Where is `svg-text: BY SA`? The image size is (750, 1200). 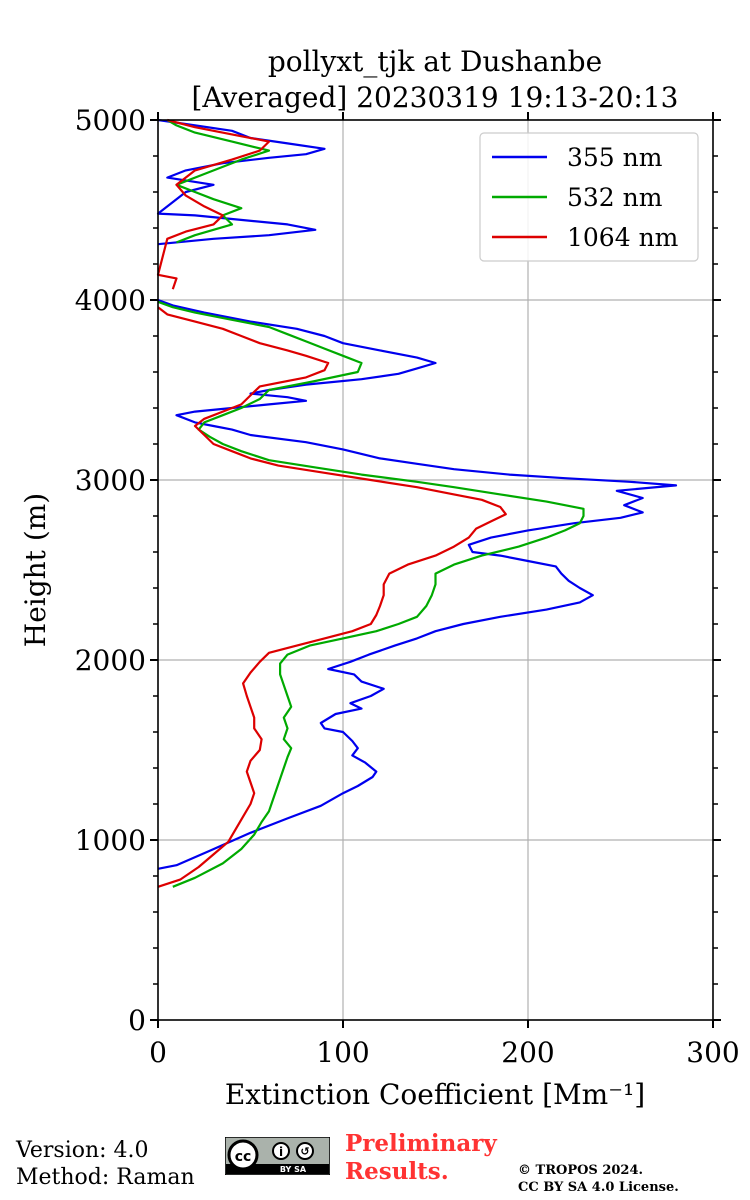 svg-text: BY SA is located at coordinates (293, 1169).